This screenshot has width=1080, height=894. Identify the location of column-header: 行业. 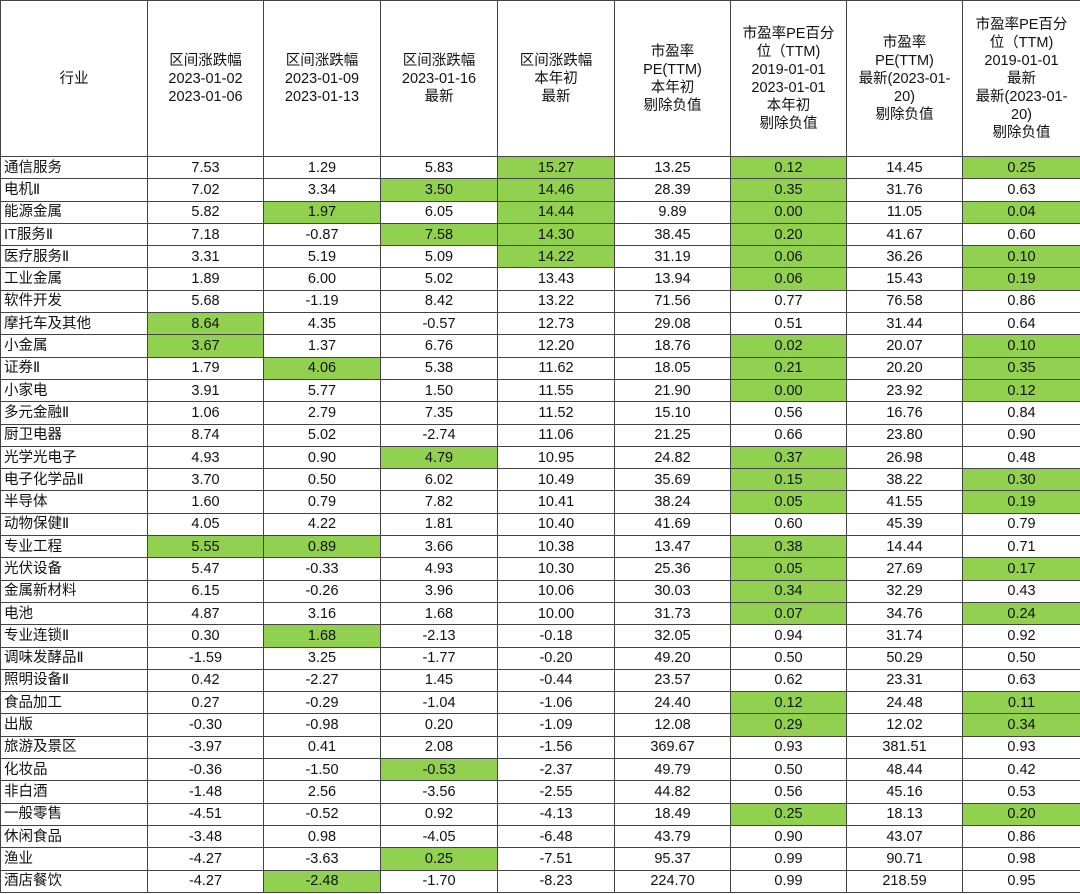
(74, 78).